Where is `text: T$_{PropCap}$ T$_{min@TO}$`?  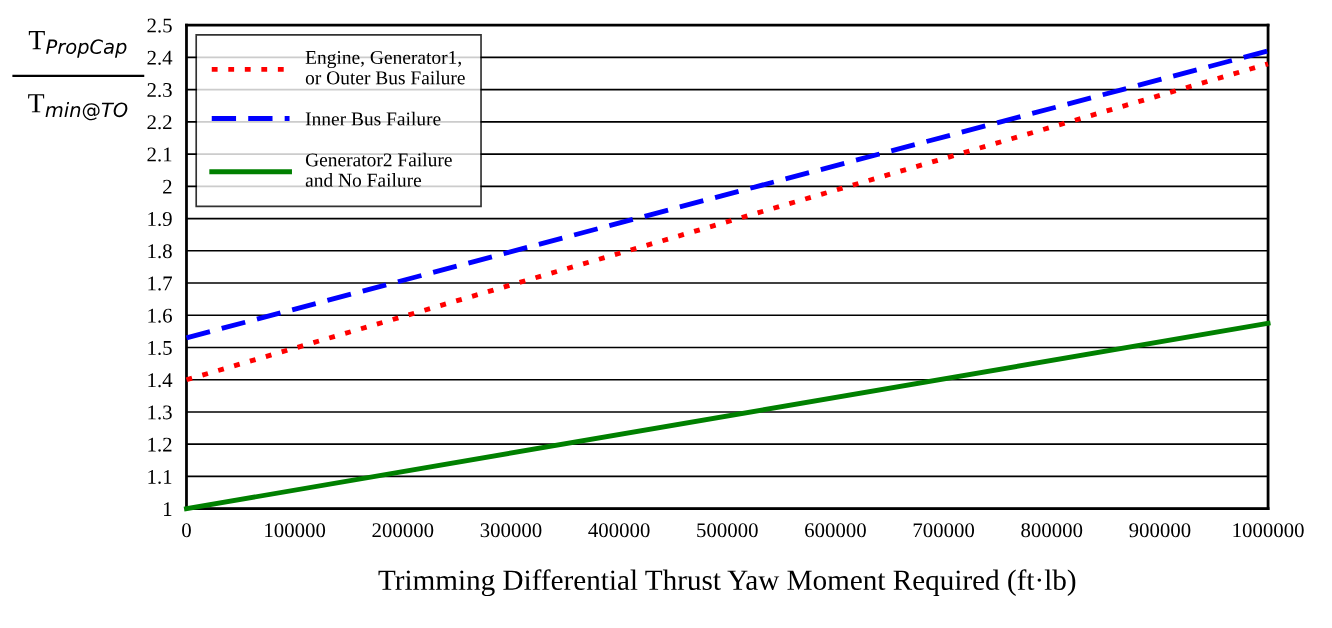 text: T$_{PropCap}$ T$_{min@TO}$ is located at coordinates (78, 75).